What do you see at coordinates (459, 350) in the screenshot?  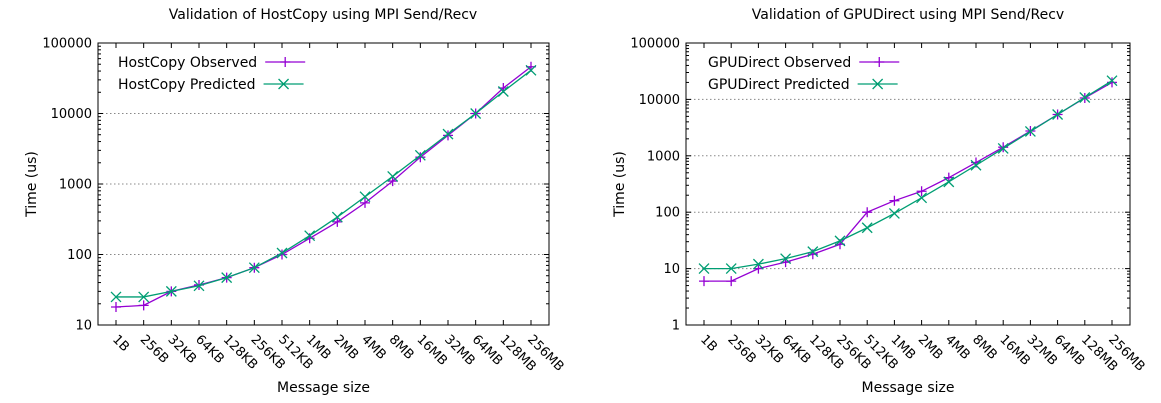 I see `x-tick-label: 32MB` at bounding box center [459, 350].